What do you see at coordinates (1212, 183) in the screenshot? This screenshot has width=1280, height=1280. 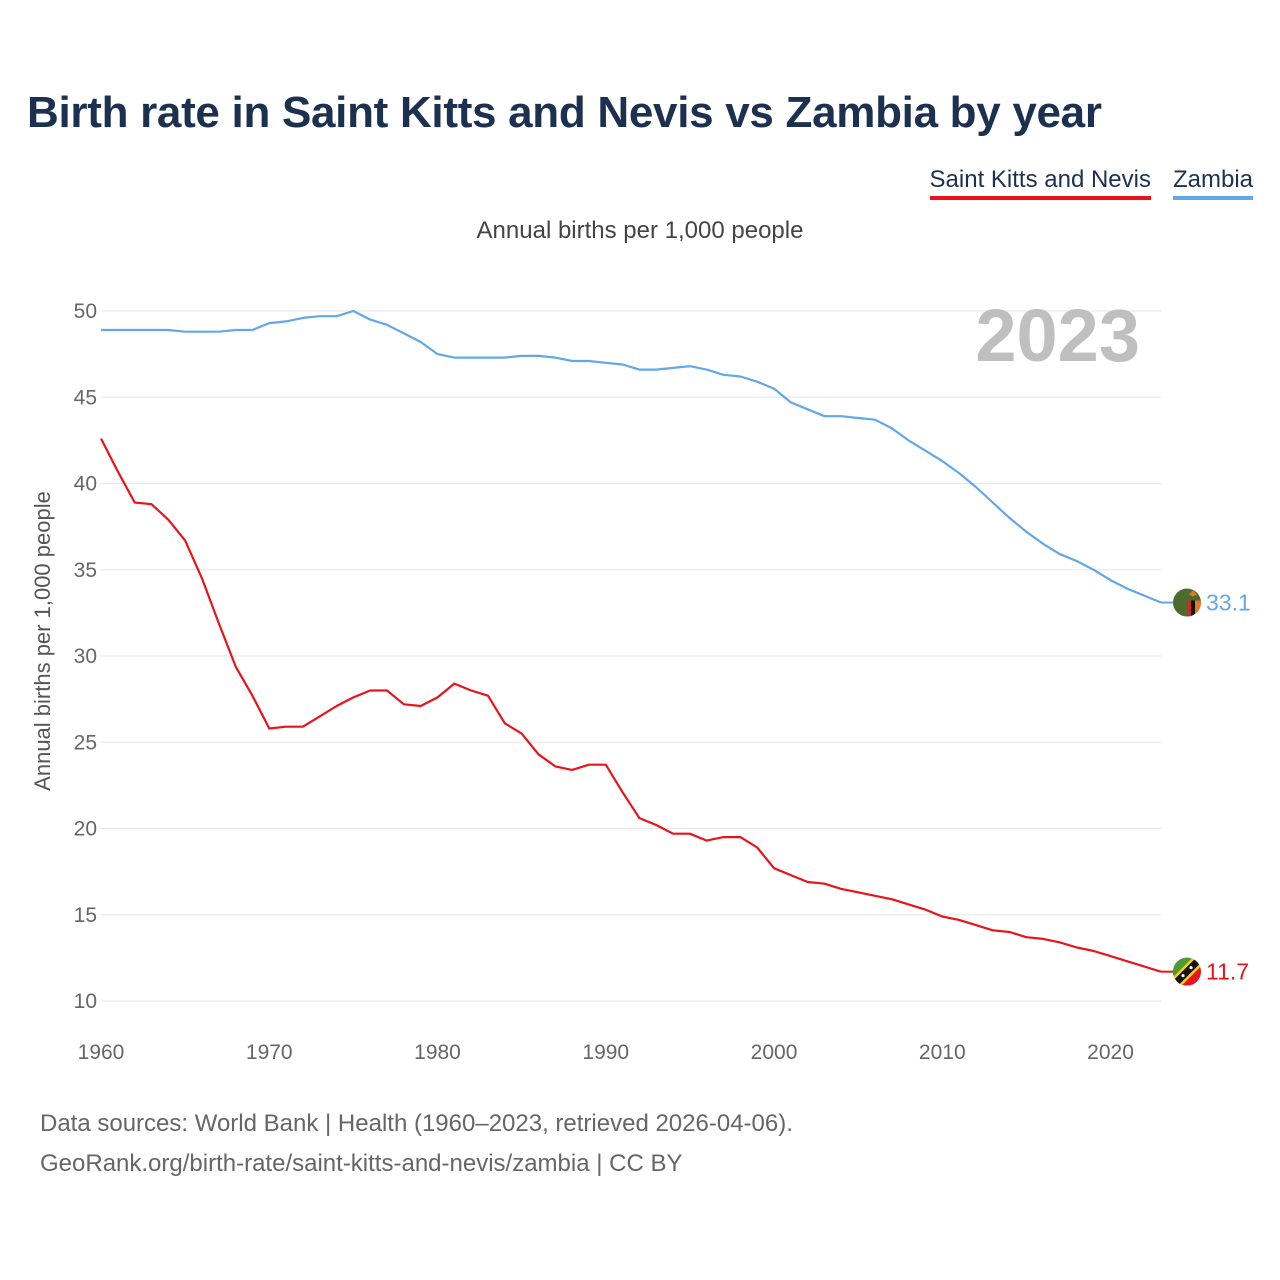 I see `legend-item-zambia: Zambia` at bounding box center [1212, 183].